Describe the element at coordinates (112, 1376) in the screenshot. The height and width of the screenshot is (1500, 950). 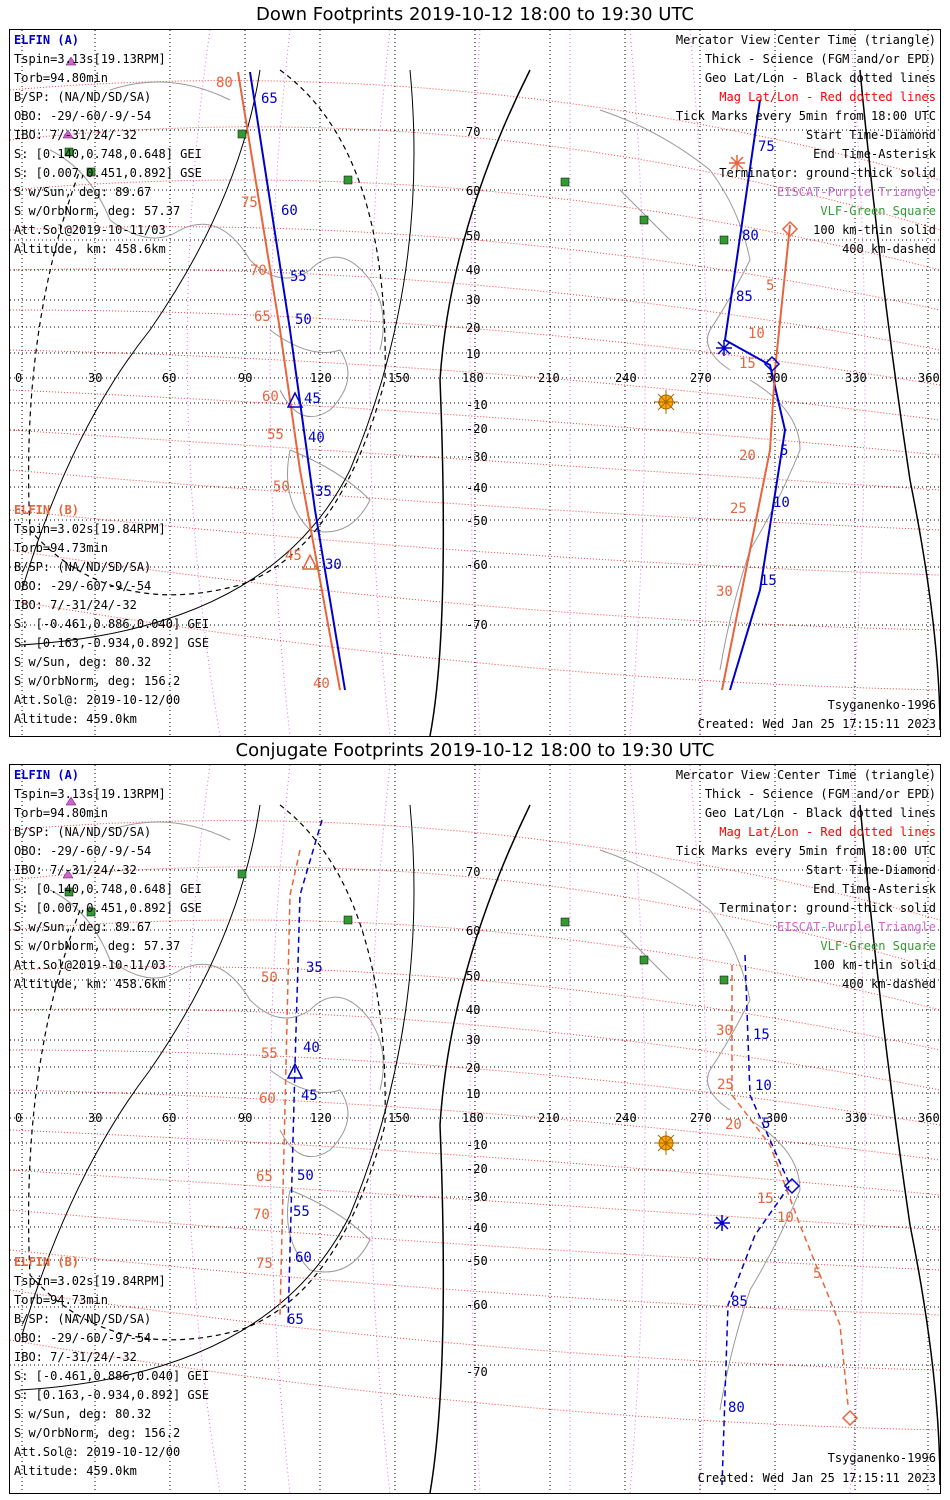
I see `sc-b-line: S: [-0.461,0.886,0.040] GEI` at that location.